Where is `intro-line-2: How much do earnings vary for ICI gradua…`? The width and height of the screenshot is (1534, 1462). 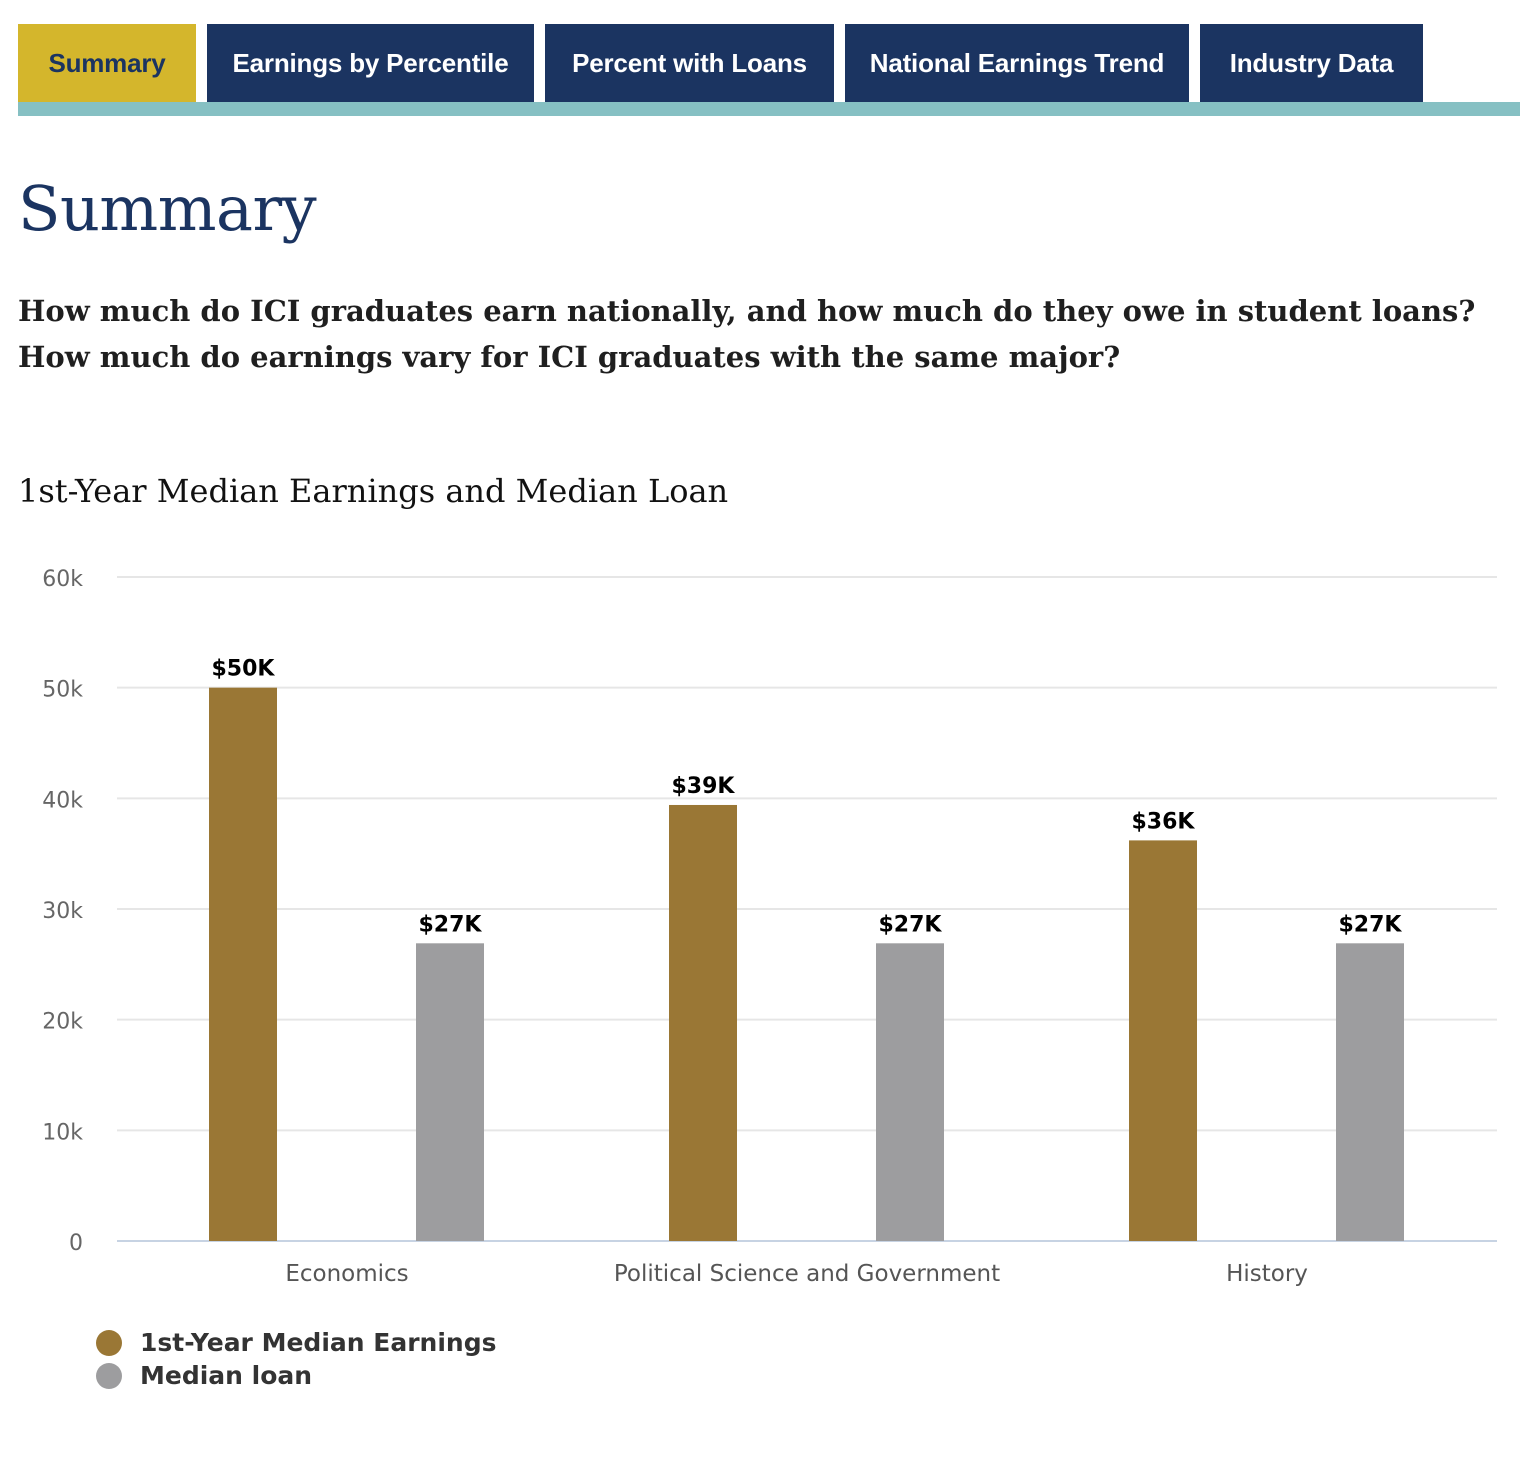 intro-line-2: How much do earnings vary for ICI gradua… is located at coordinates (569, 357).